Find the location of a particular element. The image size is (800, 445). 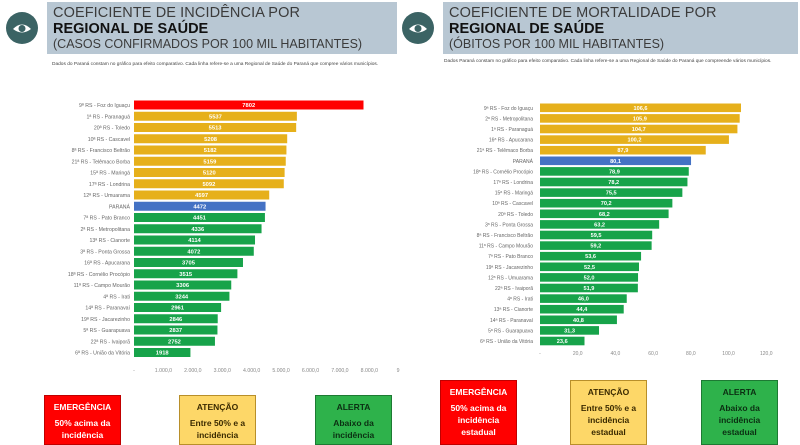

legend-emergency: EMERGÊNCIA 50% acima da incidência is located at coordinates (82, 420).